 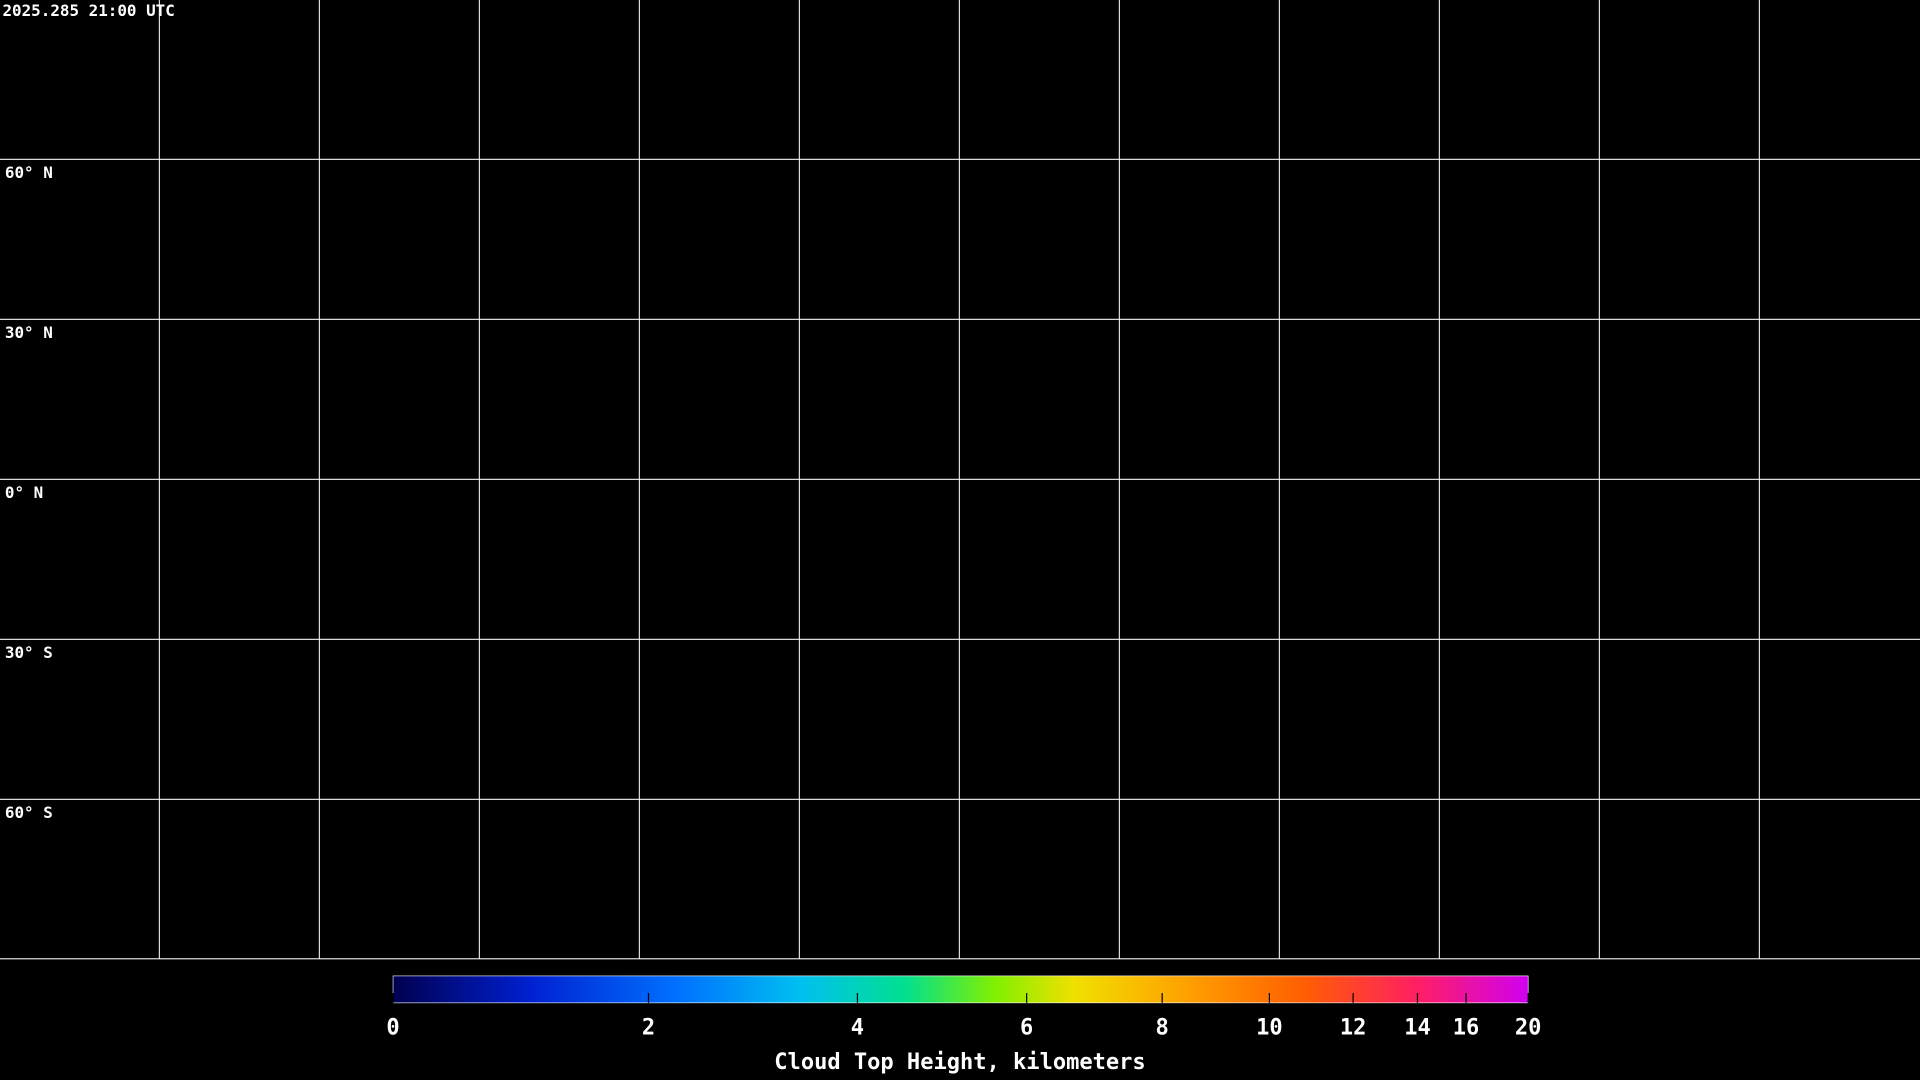 What do you see at coordinates (1353, 1028) in the screenshot?
I see `colorbar-tick-label: 12` at bounding box center [1353, 1028].